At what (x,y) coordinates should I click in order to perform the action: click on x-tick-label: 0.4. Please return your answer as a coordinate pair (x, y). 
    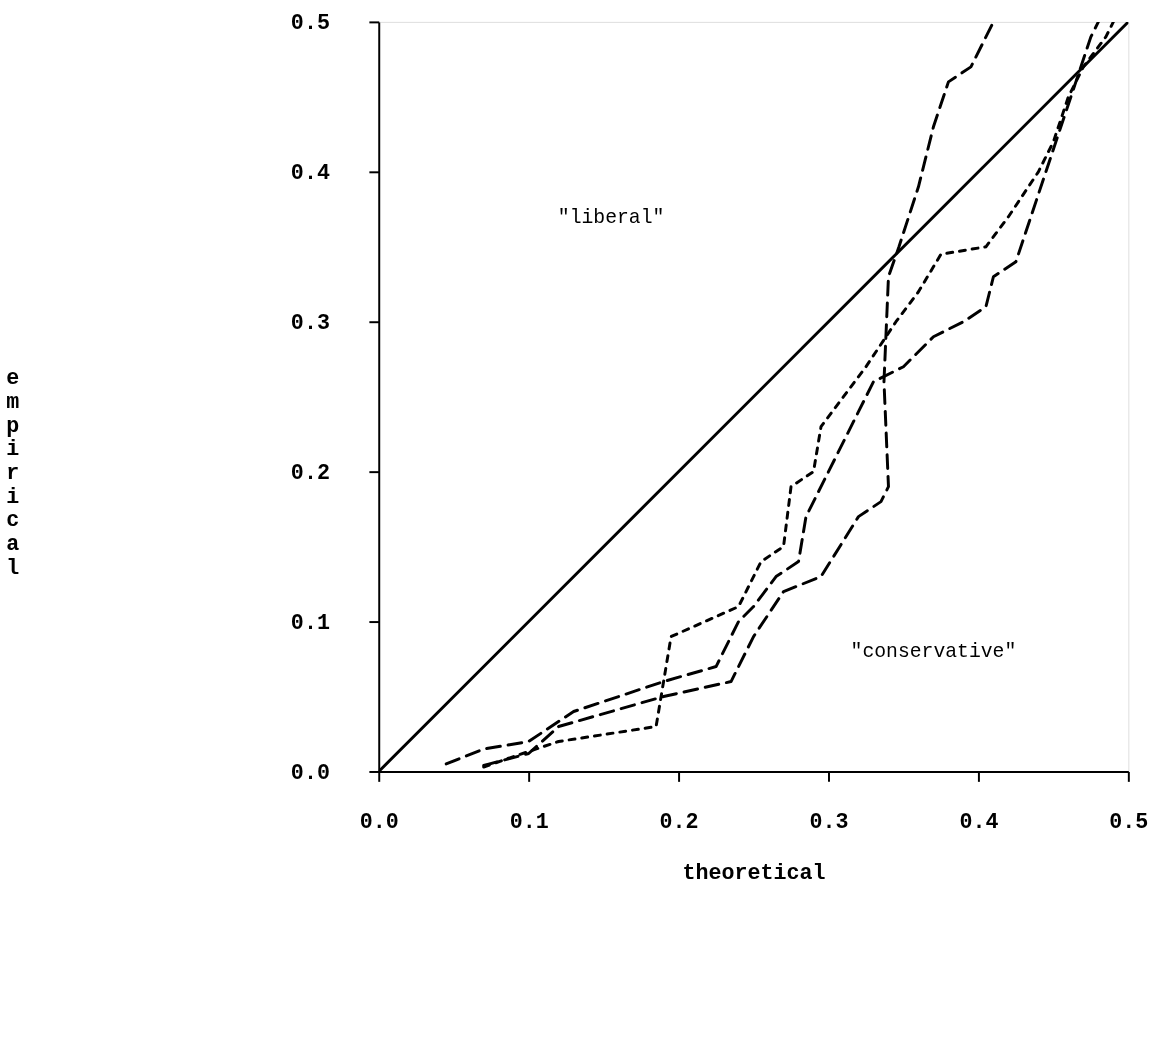
    Looking at the image, I should click on (979, 823).